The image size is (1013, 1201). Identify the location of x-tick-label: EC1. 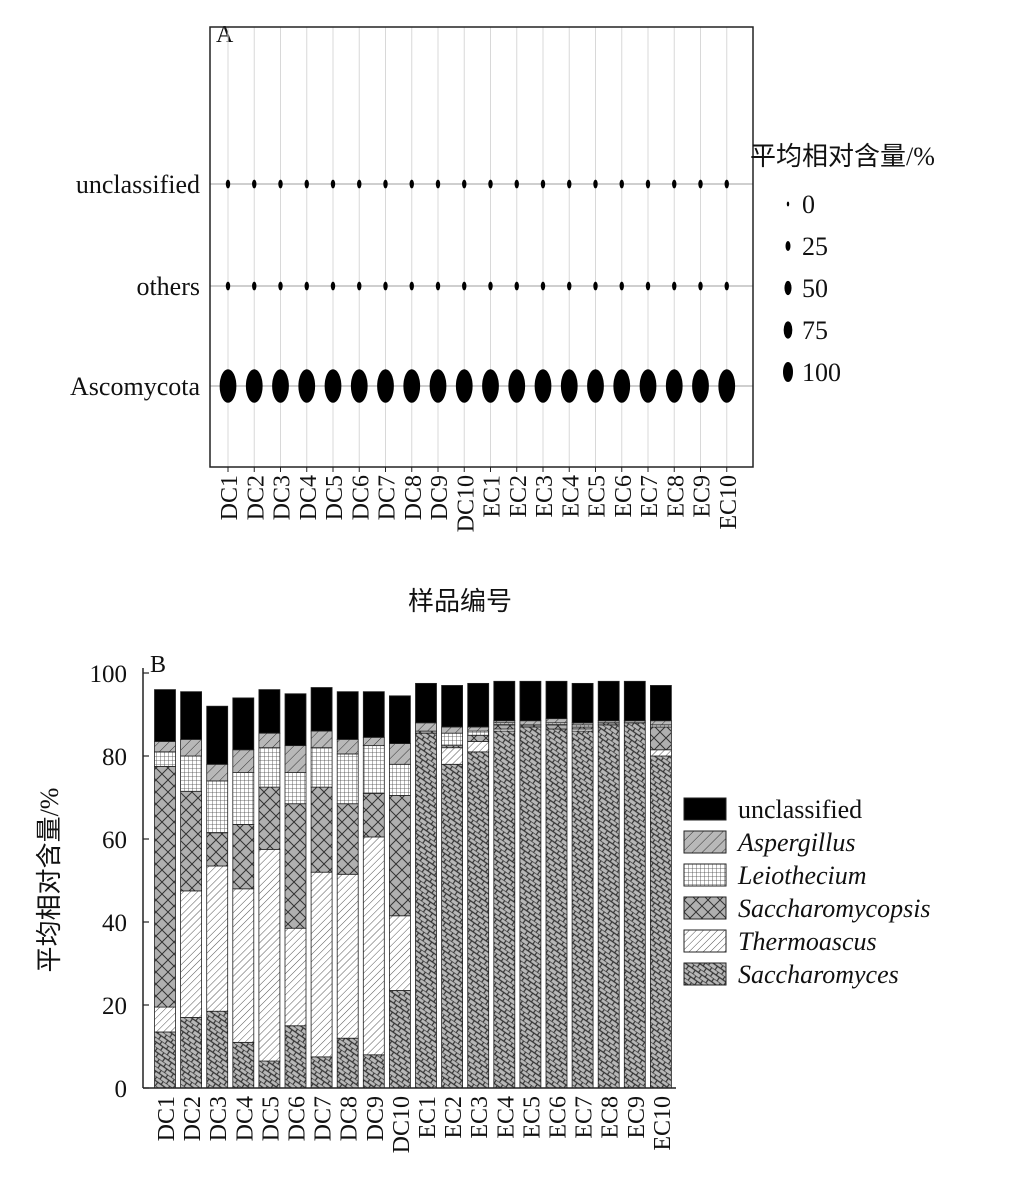
(493, 496).